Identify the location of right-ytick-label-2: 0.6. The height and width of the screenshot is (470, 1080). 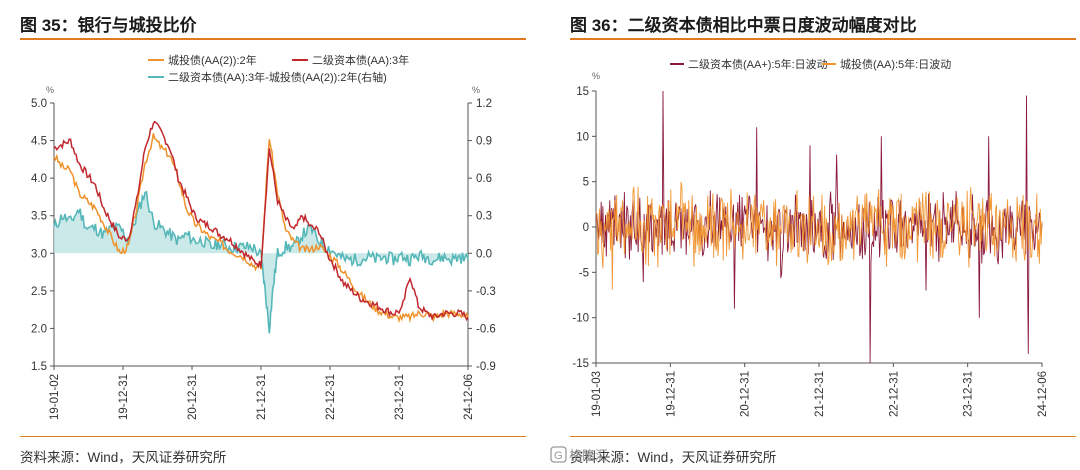
(484, 179).